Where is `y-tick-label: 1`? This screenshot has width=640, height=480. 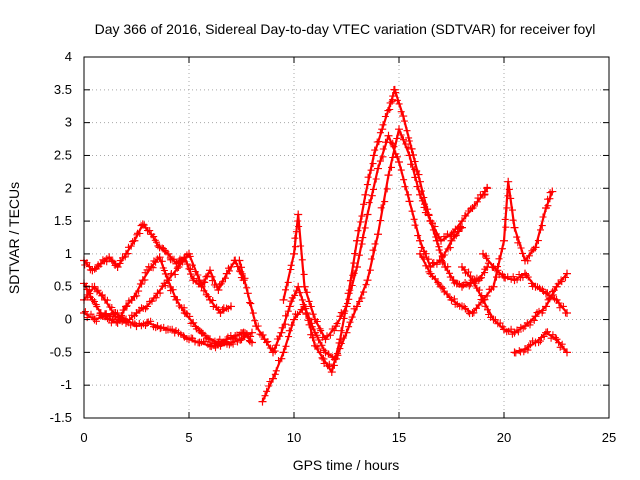 y-tick-label: 1 is located at coordinates (68, 253).